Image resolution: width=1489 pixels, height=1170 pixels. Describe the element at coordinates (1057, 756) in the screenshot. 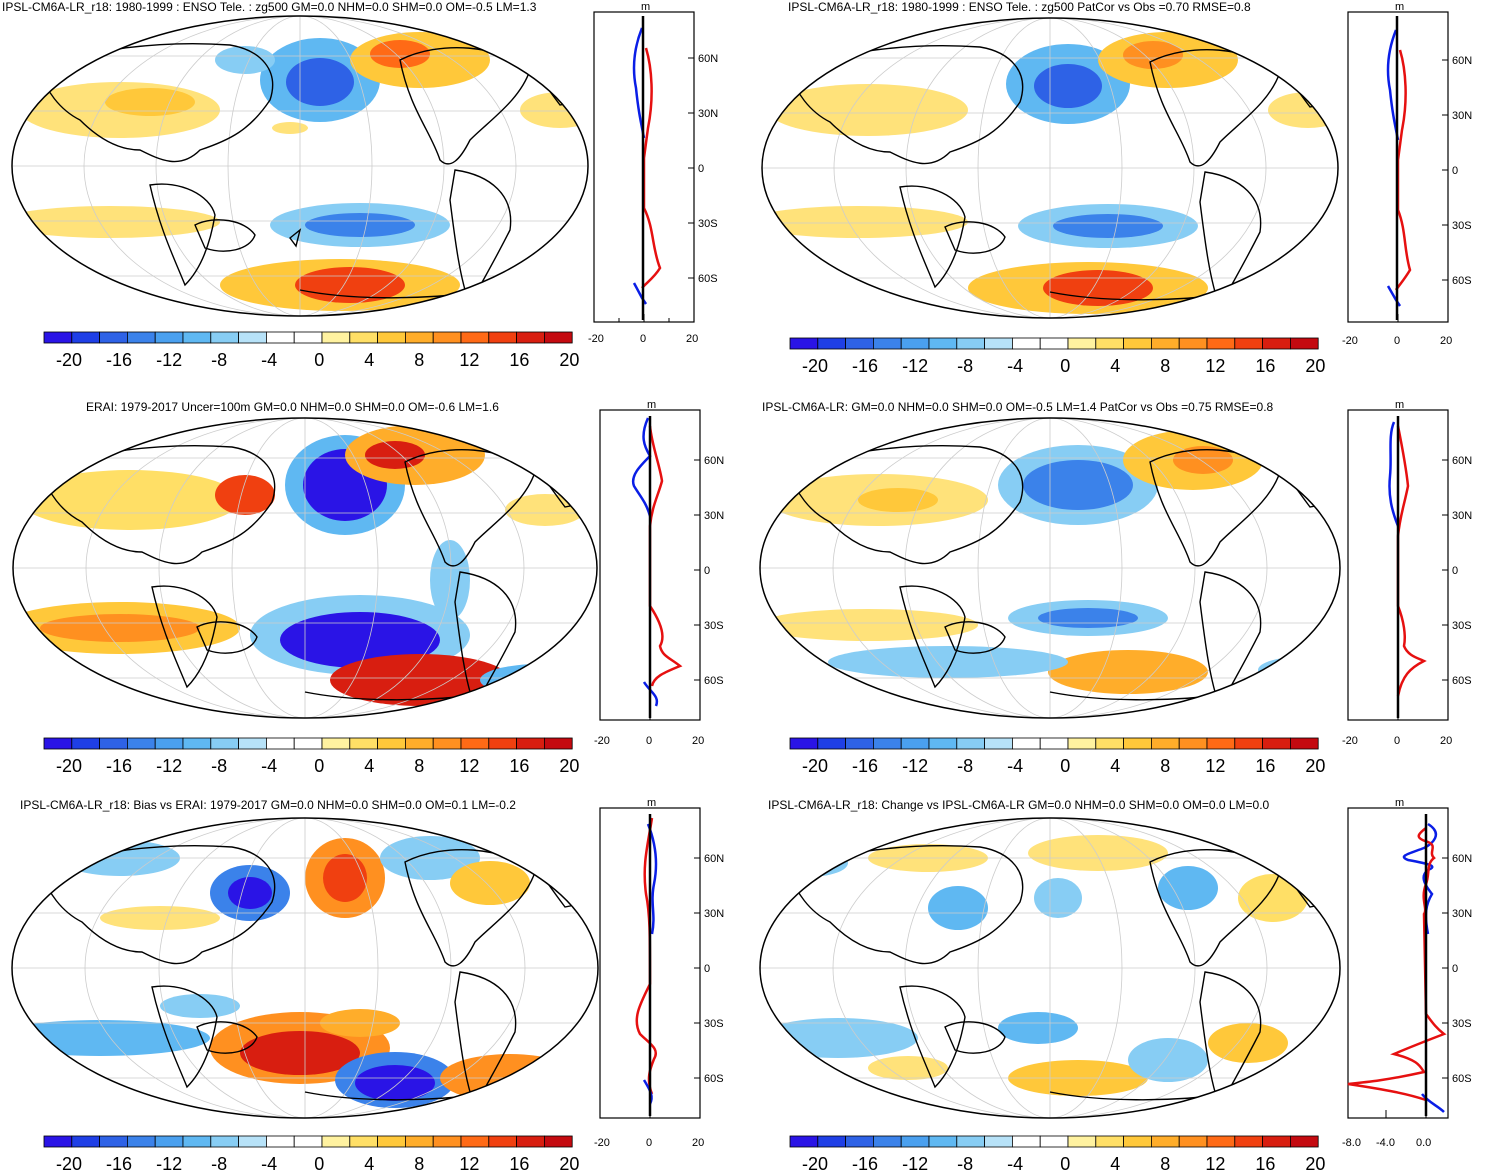

I see `colorbar-4: -20 -16 -12 -8 -4 0 4 8 12 16 20` at that location.